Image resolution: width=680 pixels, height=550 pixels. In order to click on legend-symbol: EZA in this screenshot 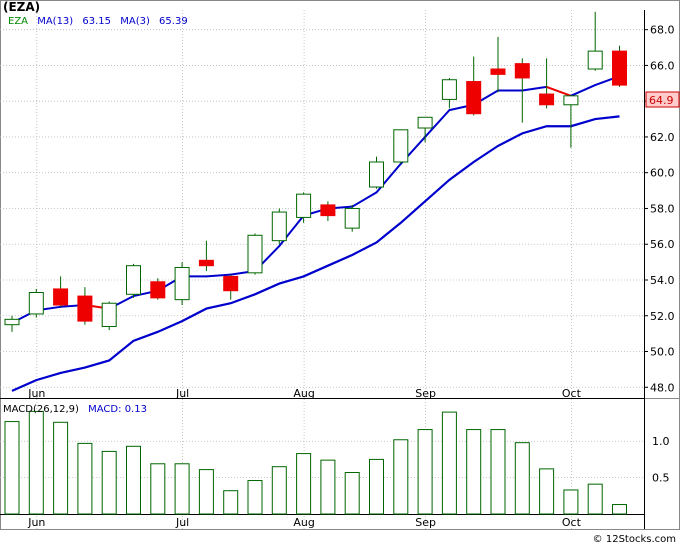, I will do `click(18, 21)`.